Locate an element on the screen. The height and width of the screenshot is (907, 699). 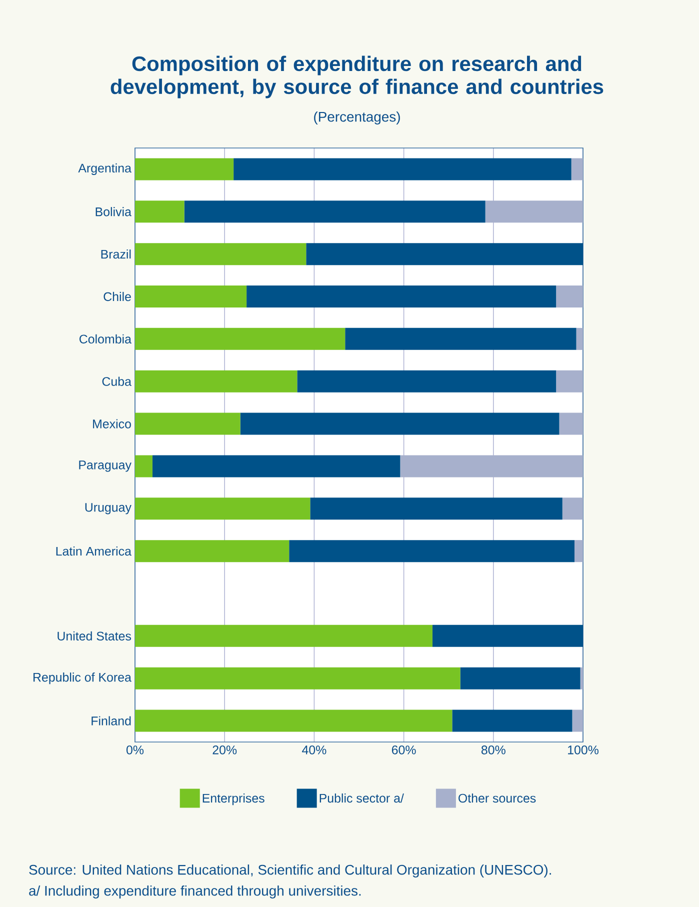
y-tick-label: Finland is located at coordinates (111, 721).